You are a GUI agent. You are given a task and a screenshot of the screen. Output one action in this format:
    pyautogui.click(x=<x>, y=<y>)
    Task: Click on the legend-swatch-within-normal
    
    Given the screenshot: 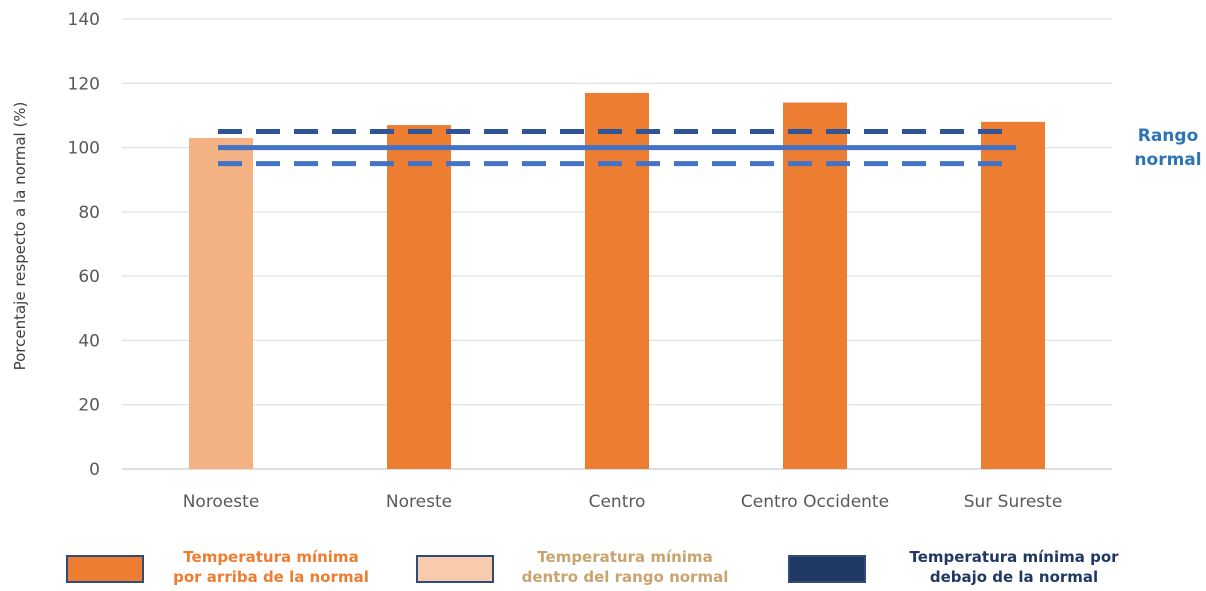 What is the action you would take?
    pyautogui.click(x=455, y=569)
    